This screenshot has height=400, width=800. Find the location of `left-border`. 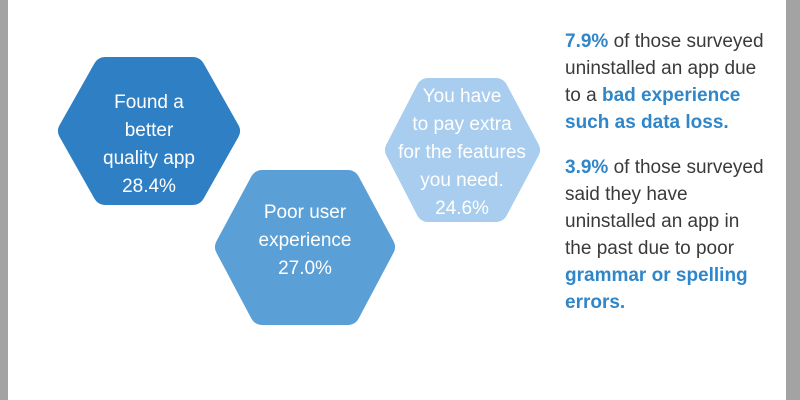

left-border is located at coordinates (4, 200).